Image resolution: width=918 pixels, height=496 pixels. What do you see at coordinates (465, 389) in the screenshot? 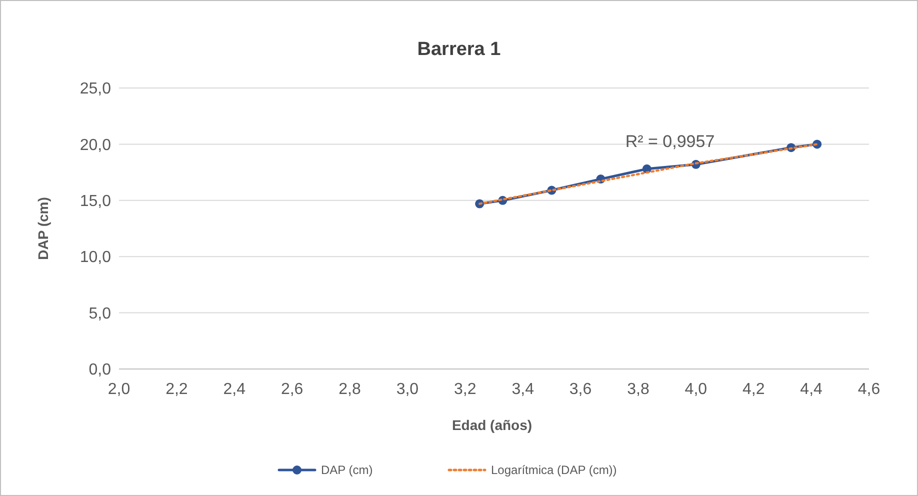
I see `x-tick-label: 3,2` at bounding box center [465, 389].